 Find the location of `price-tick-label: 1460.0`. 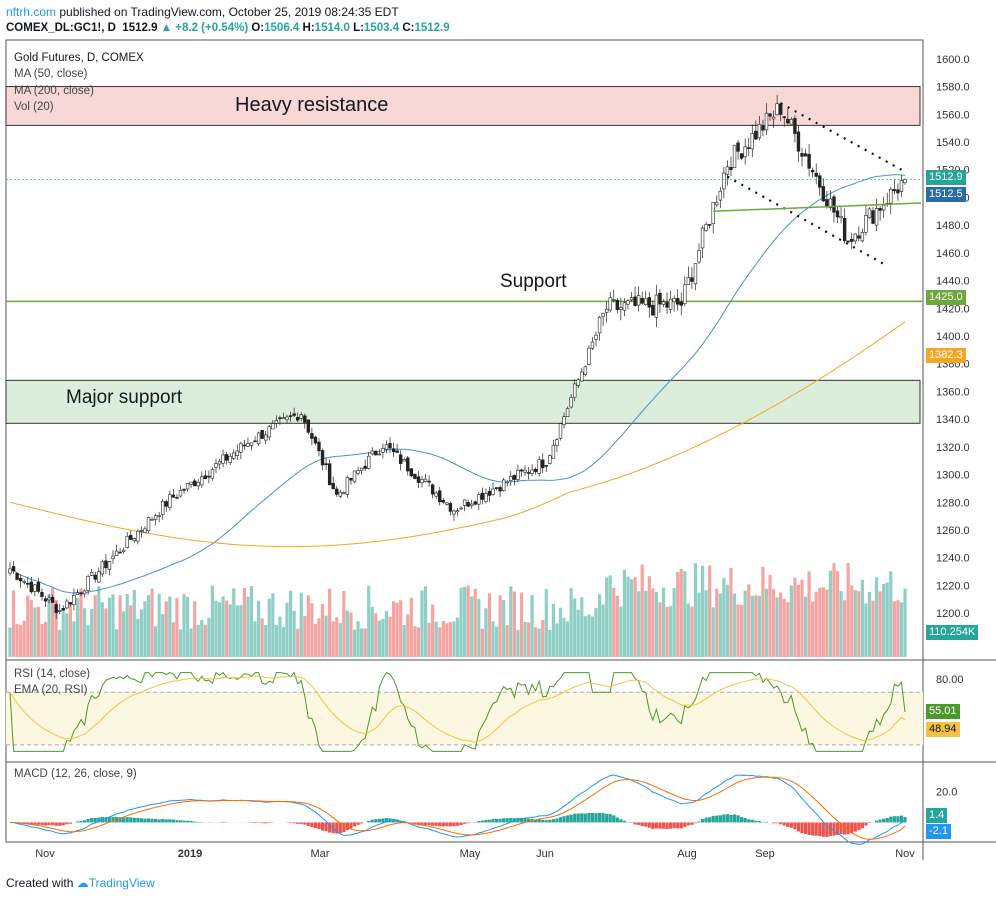

price-tick-label: 1460.0 is located at coordinates (953, 254).